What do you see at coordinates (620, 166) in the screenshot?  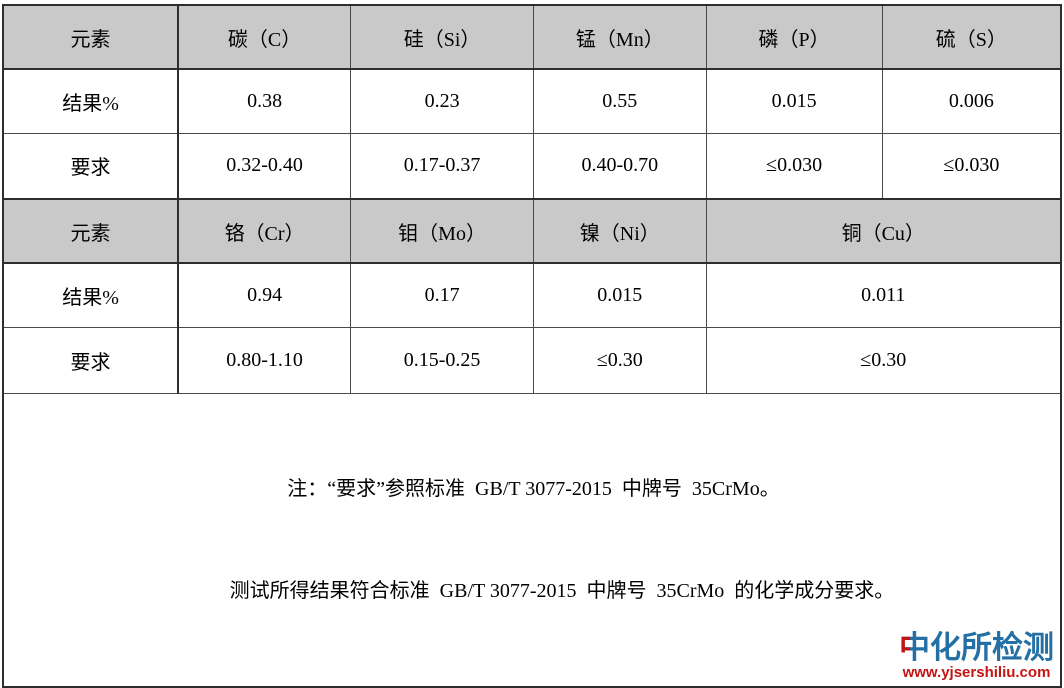 I see `req-cell: 0.40-0.70` at bounding box center [620, 166].